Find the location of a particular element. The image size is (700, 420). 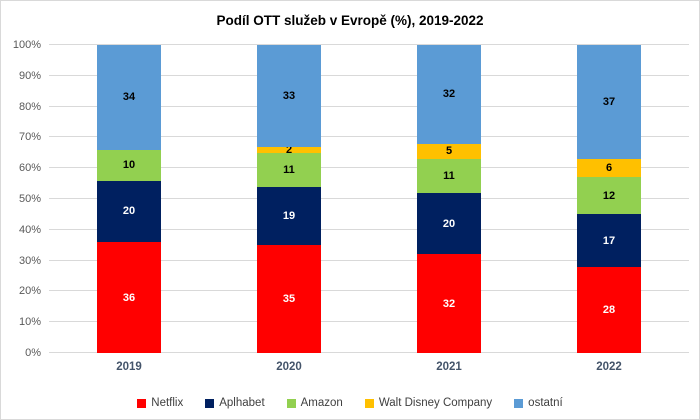

bar-segment-aplhabet-2022 is located at coordinates (609, 240).